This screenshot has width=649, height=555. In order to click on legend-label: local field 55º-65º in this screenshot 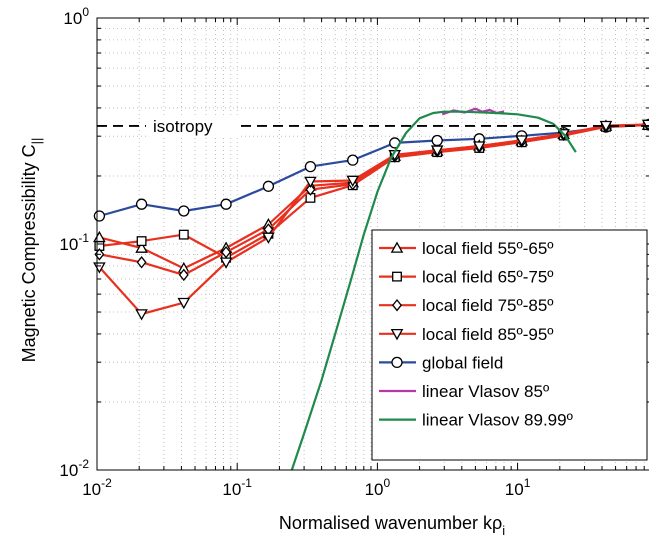, I will do `click(488, 248)`.